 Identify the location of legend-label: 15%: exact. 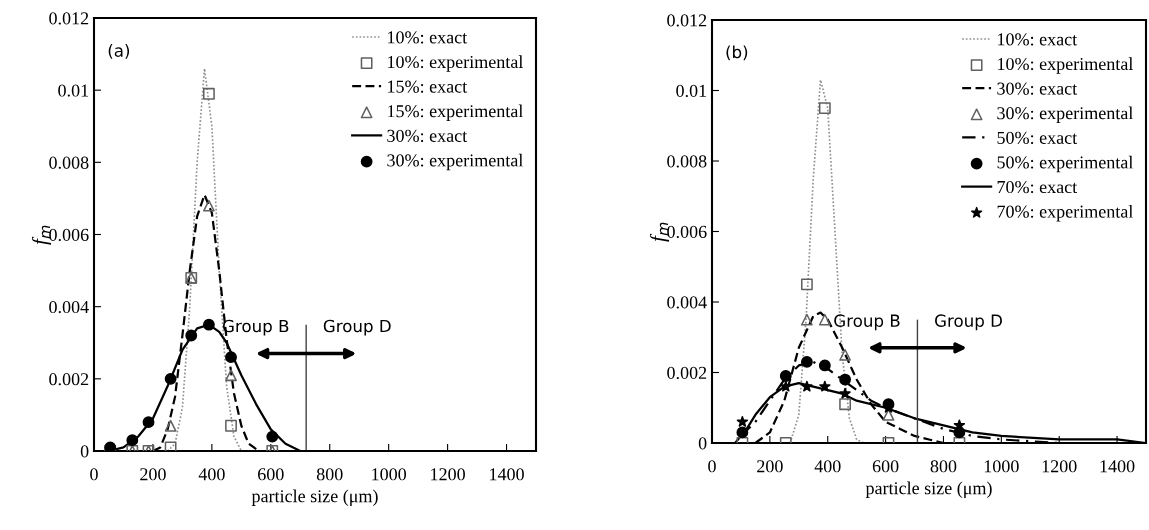
(428, 86).